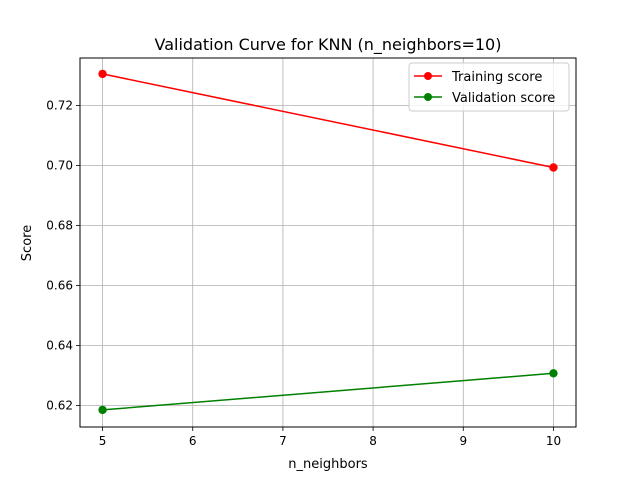  I want to click on validation-score-line, so click(328, 391).